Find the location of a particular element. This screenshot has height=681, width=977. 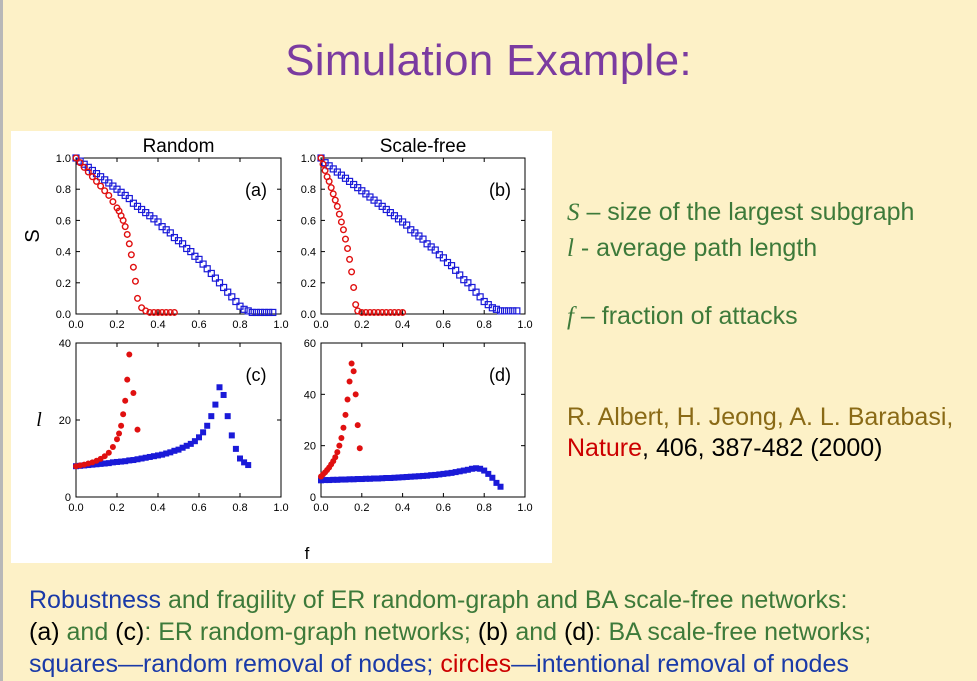

slide-title: Simulation Example: is located at coordinates (488, 60).